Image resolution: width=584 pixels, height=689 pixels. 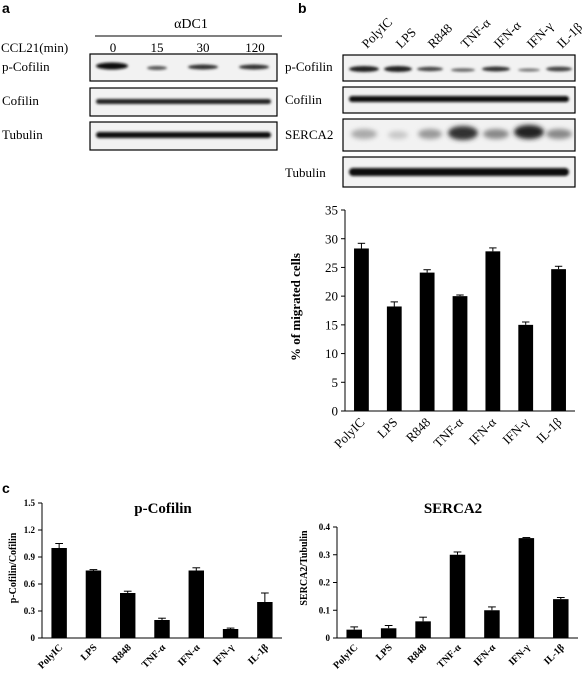 I want to click on panel-a-time-label: CCL21(min), so click(x=34, y=47).